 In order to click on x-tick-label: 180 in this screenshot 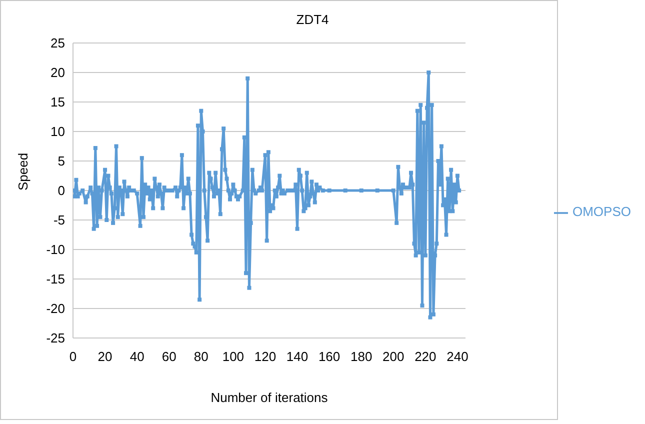, I will do `click(361, 356)`.